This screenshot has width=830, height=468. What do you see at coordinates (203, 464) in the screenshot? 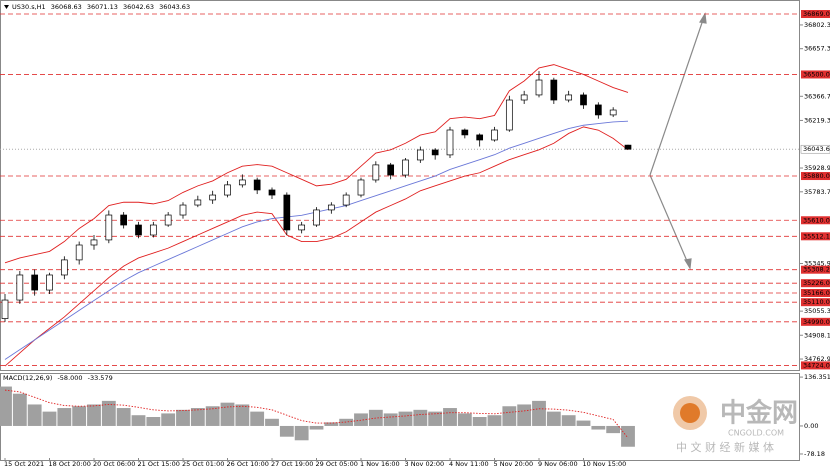
I see `x-tick-label: 25 Oct 01:00` at bounding box center [203, 464].